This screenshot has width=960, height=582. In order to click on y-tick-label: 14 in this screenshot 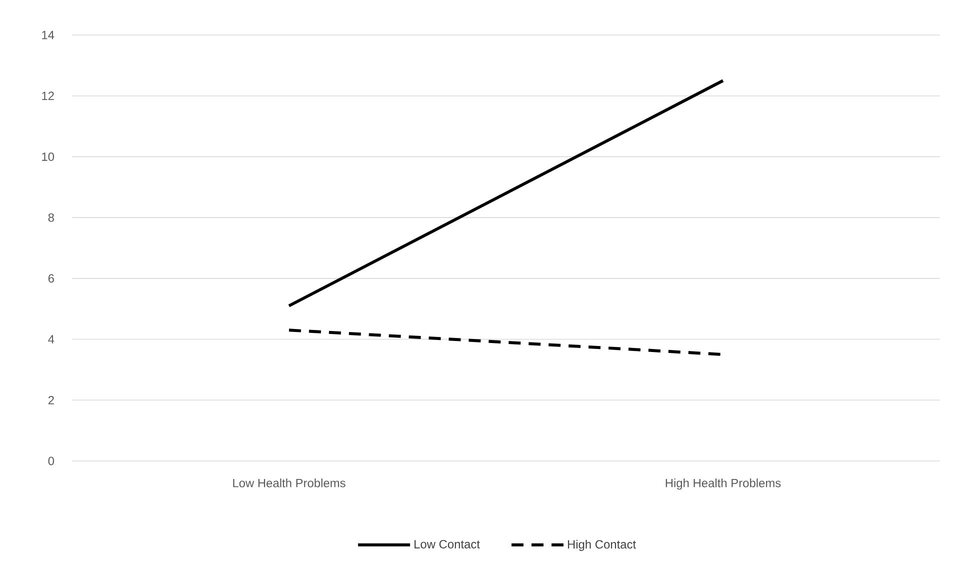, I will do `click(48, 35)`.